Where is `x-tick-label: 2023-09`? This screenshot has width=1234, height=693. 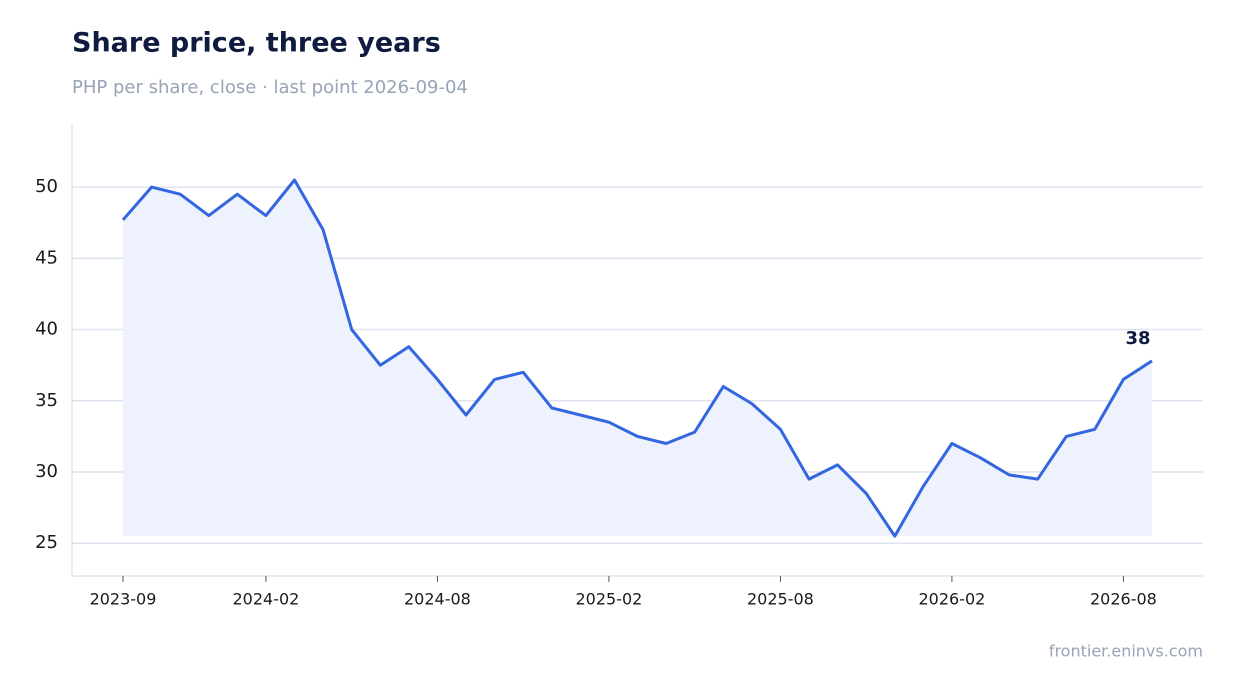 x-tick-label: 2023-09 is located at coordinates (123, 599).